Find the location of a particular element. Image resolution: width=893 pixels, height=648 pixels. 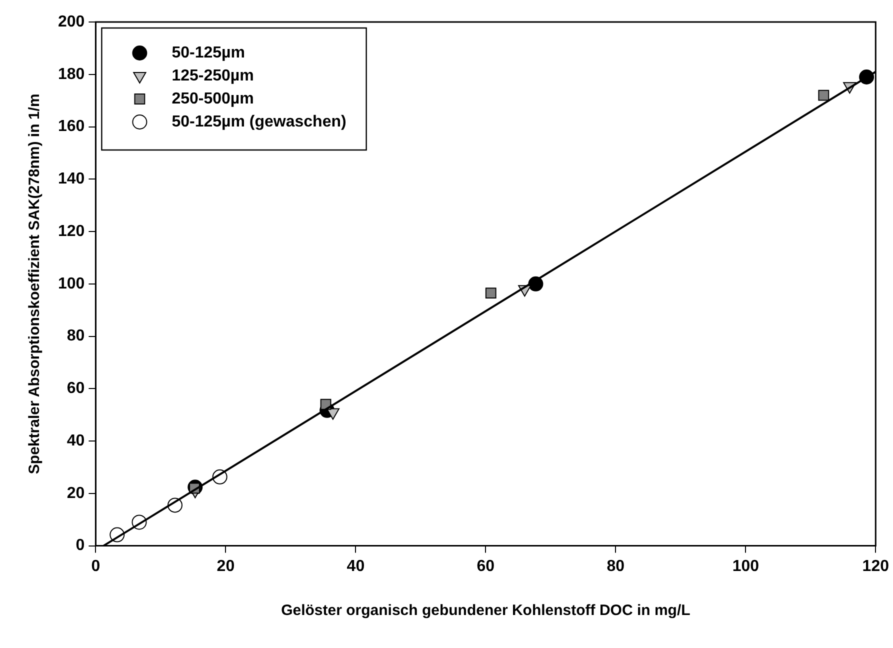

y-tick-label: 120 is located at coordinates (71, 231).